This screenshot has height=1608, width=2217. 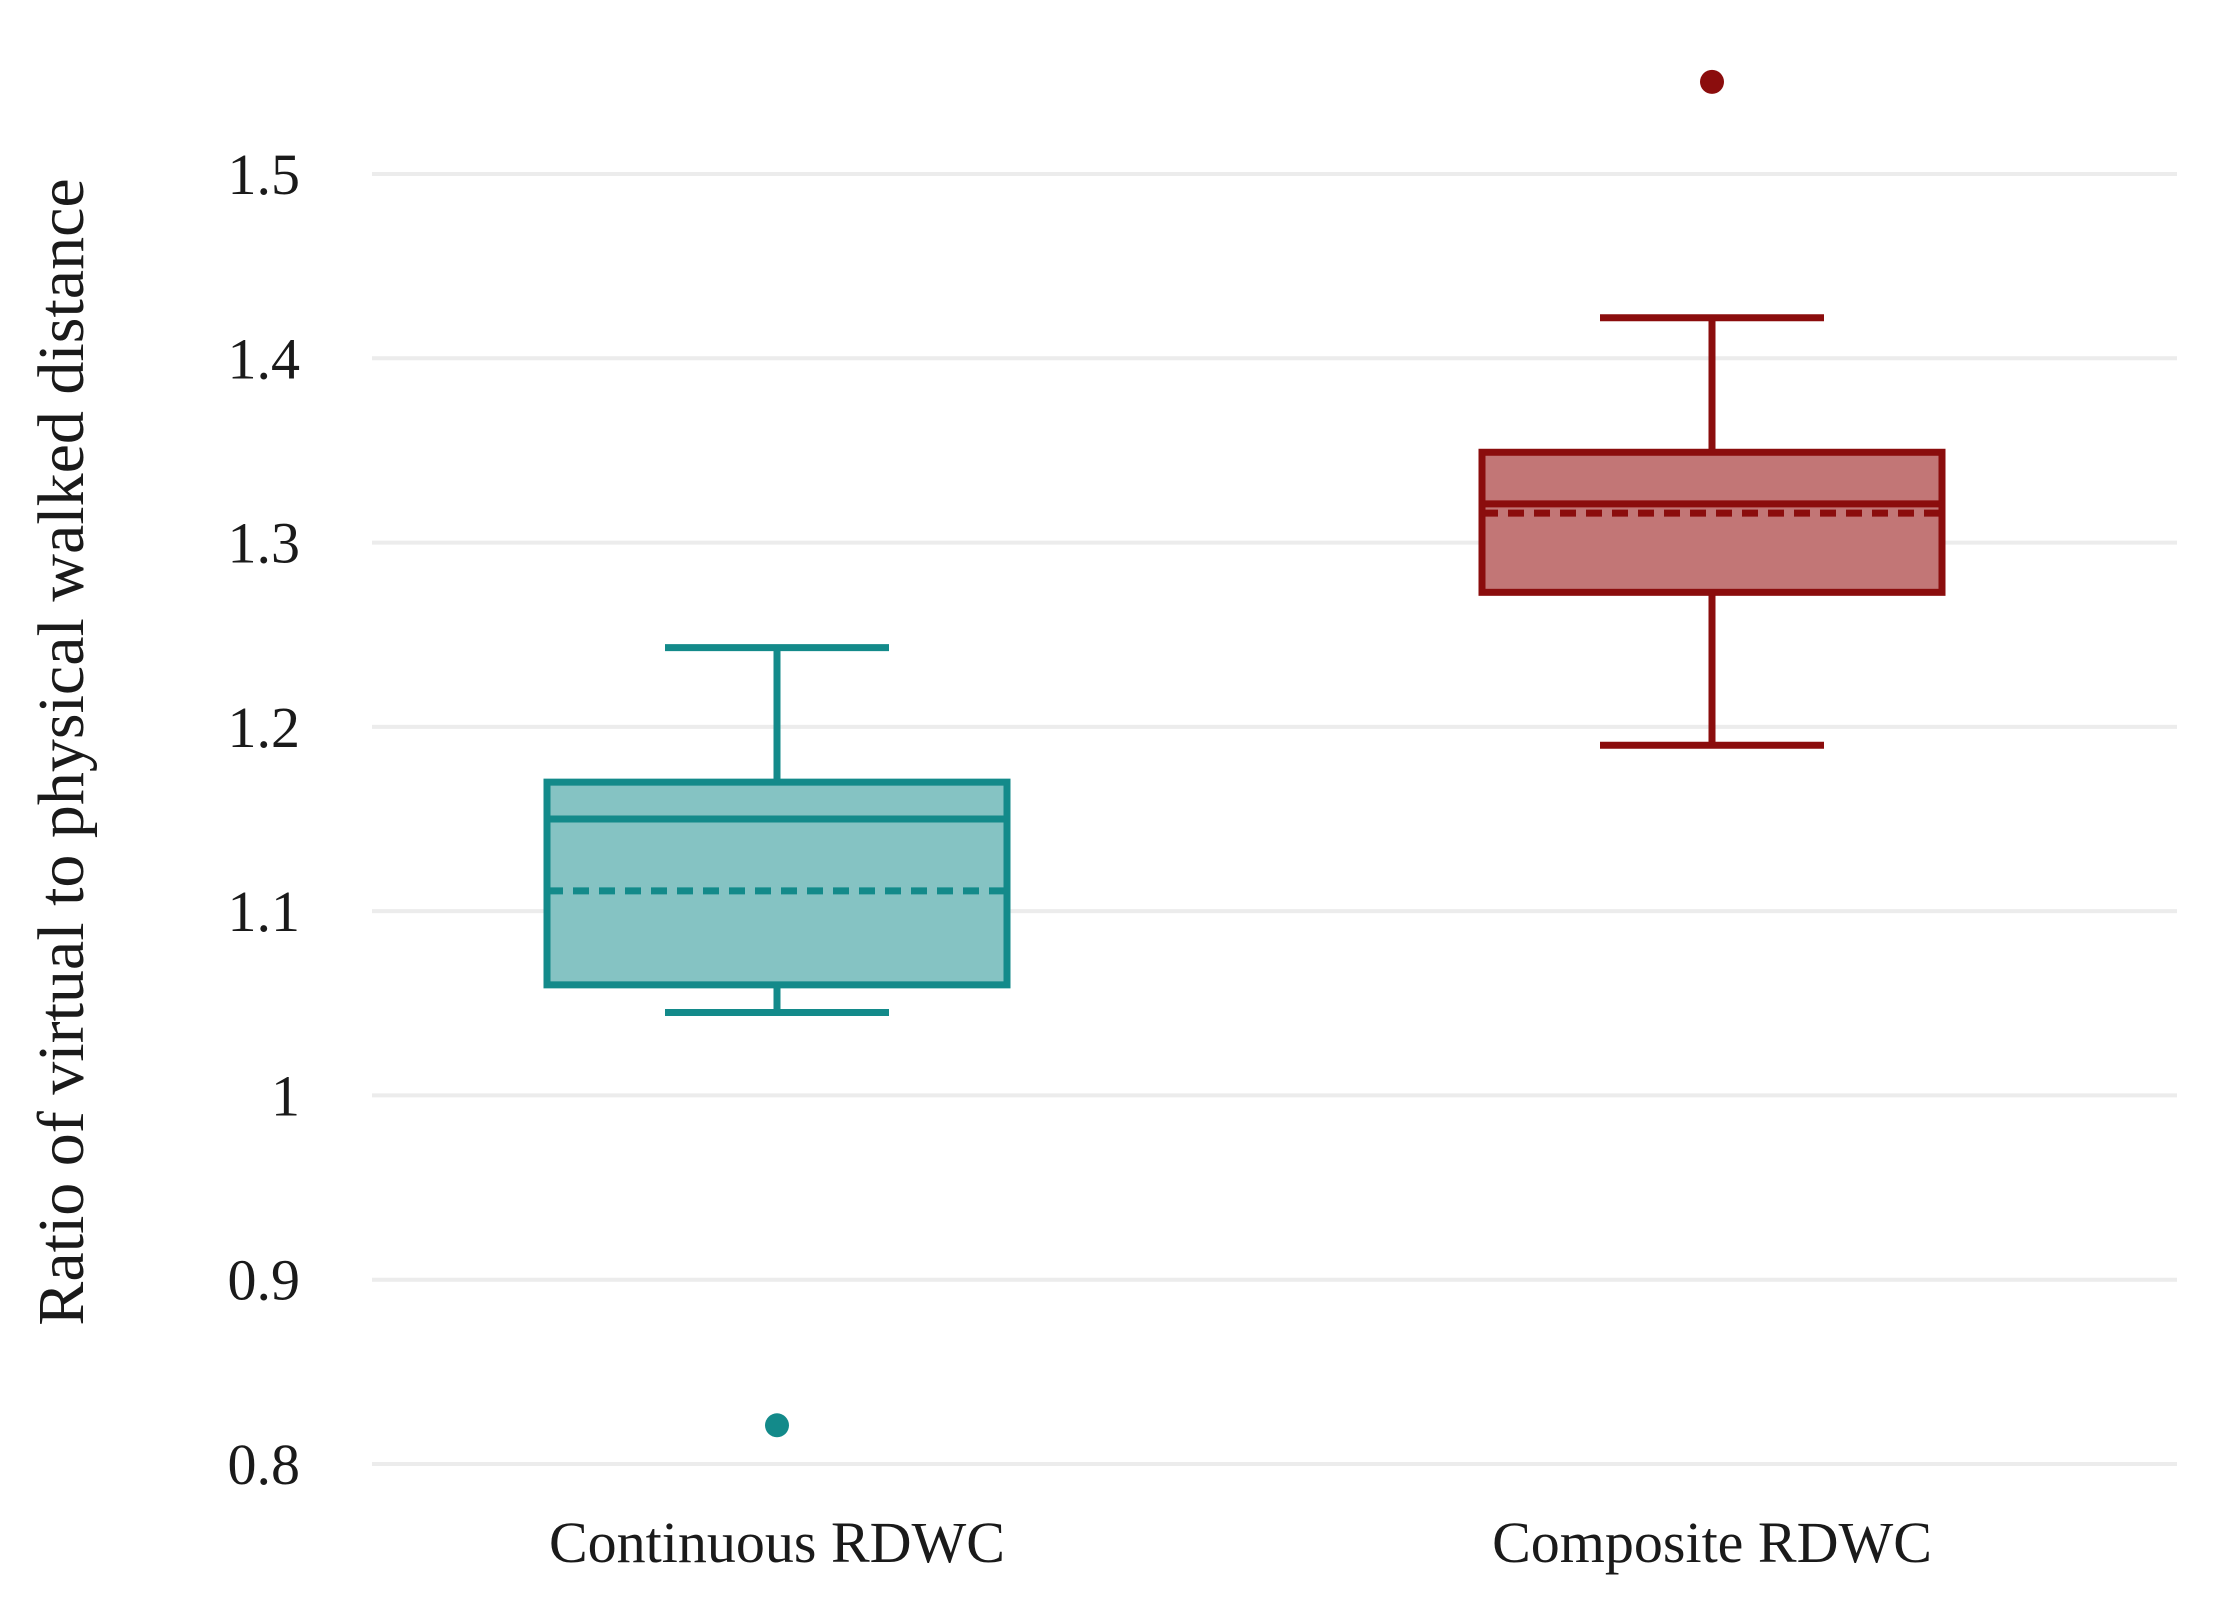 What do you see at coordinates (264, 543) in the screenshot?
I see `y-tick-label: 1.3` at bounding box center [264, 543].